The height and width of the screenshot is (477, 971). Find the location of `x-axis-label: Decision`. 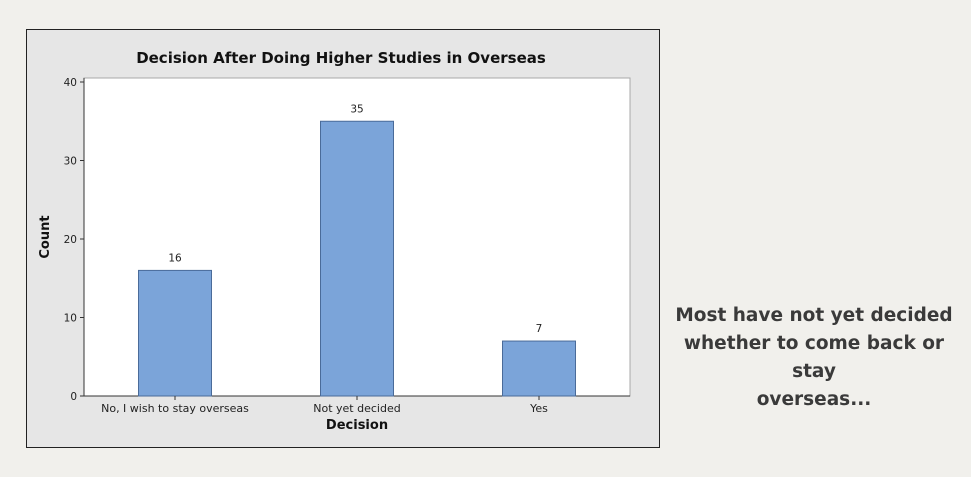

x-axis-label: Decision is located at coordinates (357, 425).